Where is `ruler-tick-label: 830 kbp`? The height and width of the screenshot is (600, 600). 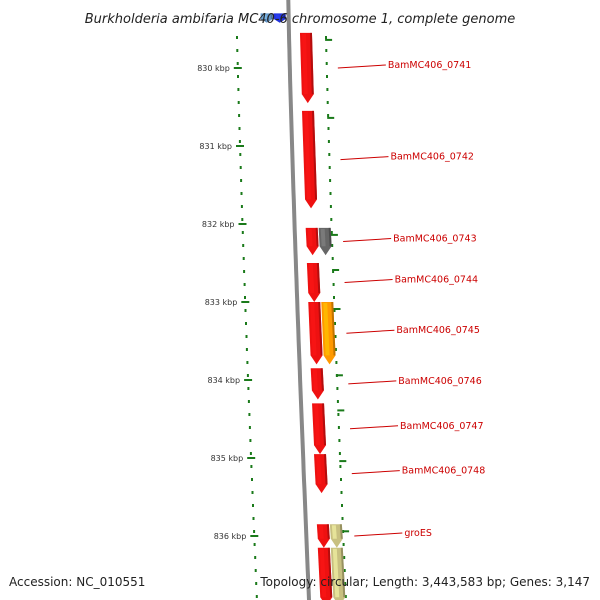 ruler-tick-label: 830 kbp is located at coordinates (213, 68).